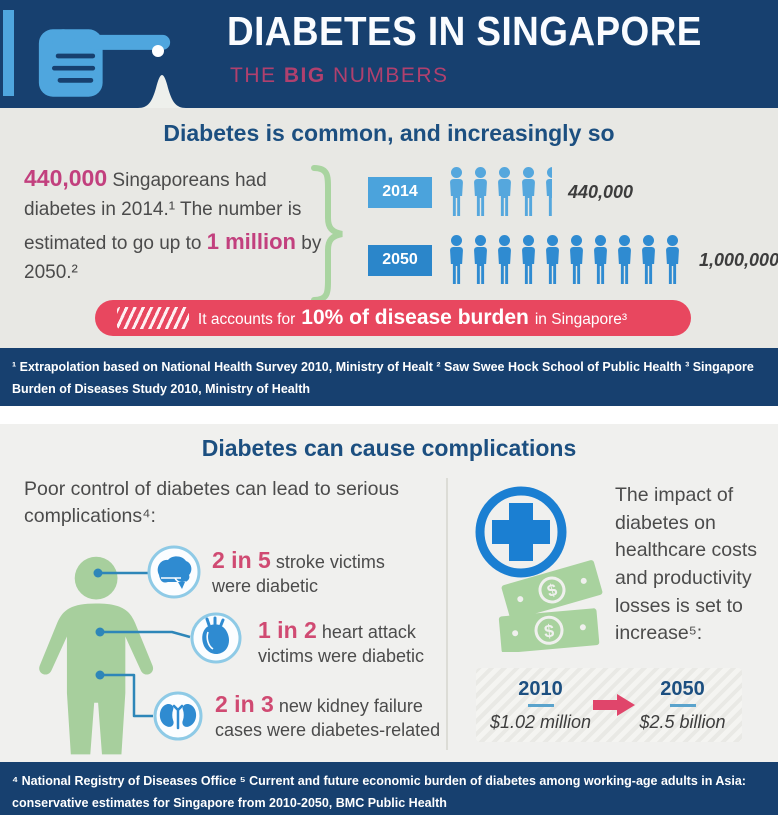 The width and height of the screenshot is (778, 815). What do you see at coordinates (328, 234) in the screenshot?
I see `curly-brace-icon` at bounding box center [328, 234].